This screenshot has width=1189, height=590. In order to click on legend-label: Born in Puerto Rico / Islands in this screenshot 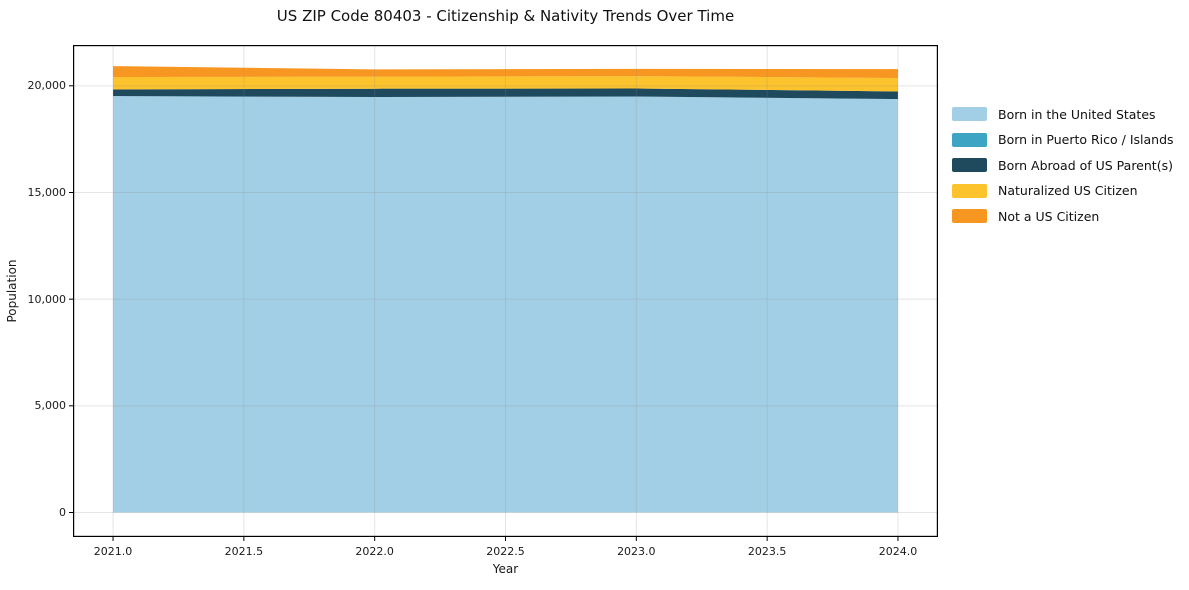, I will do `click(1086, 140)`.